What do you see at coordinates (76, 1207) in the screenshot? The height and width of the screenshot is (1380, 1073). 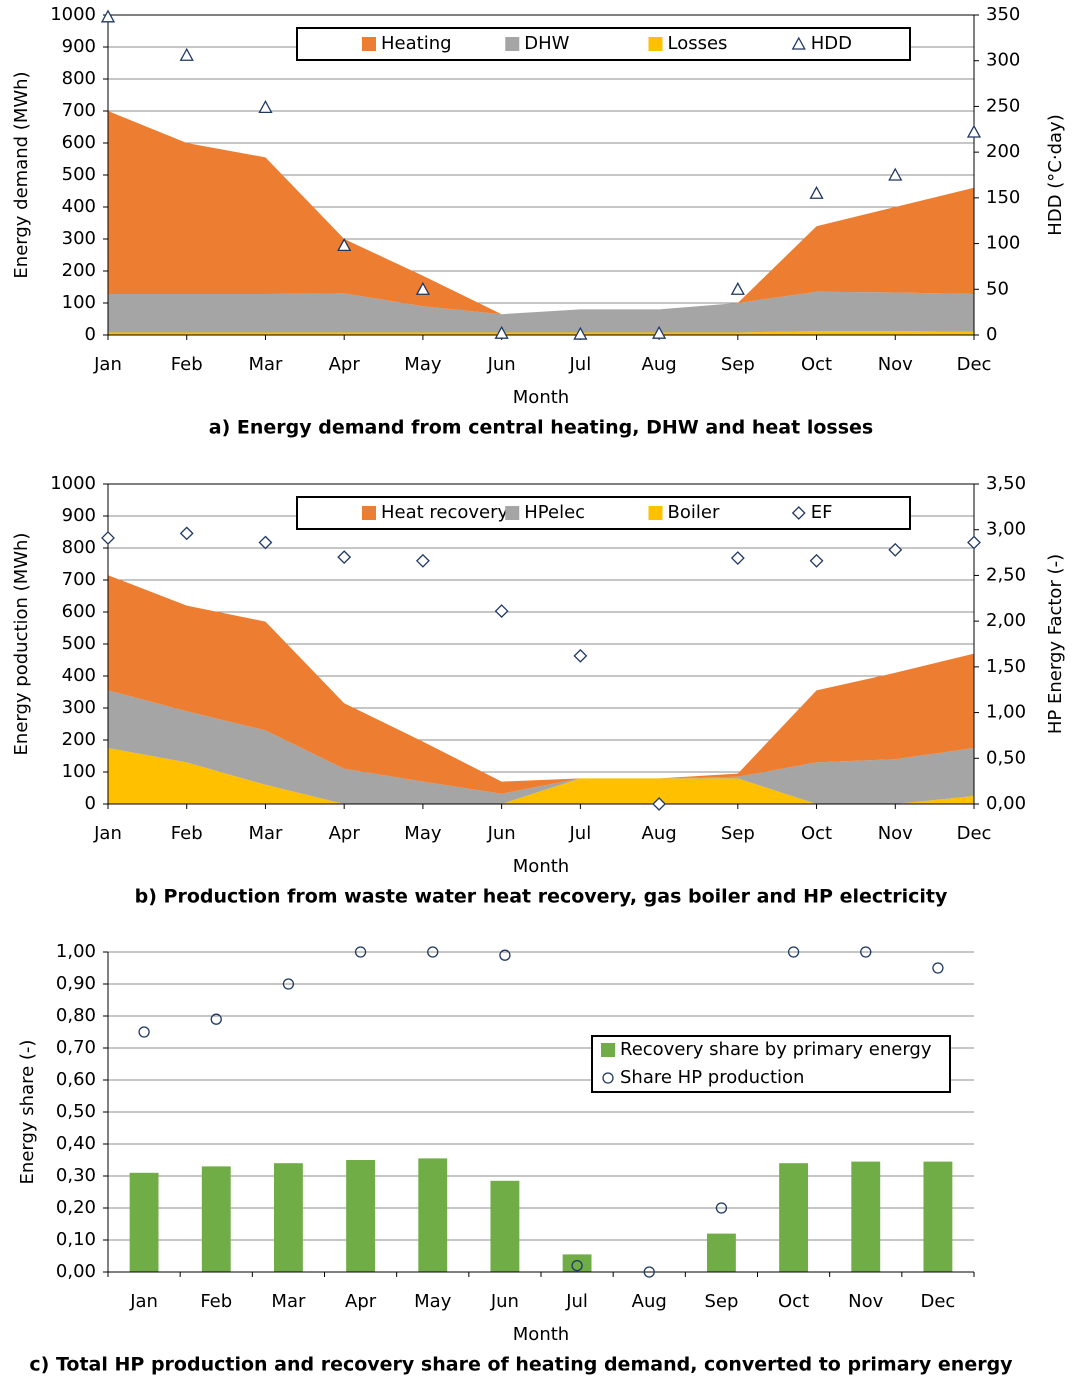 I see `y-tick-label: 0,20` at bounding box center [76, 1207].